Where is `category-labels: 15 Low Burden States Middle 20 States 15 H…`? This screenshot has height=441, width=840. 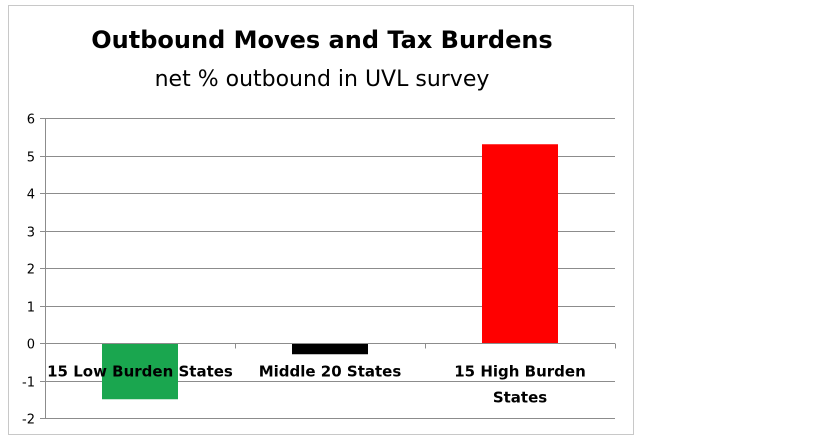 category-labels: 15 Low Burden States Middle 20 States 15 H… is located at coordinates (316, 385).